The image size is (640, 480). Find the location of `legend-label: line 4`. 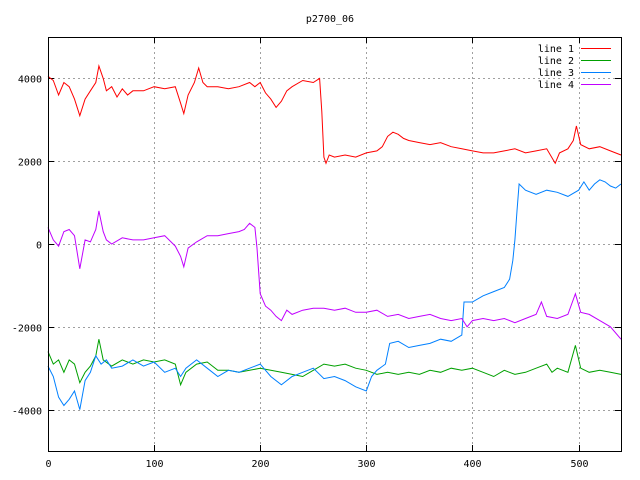

legend-label: line 4 is located at coordinates (556, 85).